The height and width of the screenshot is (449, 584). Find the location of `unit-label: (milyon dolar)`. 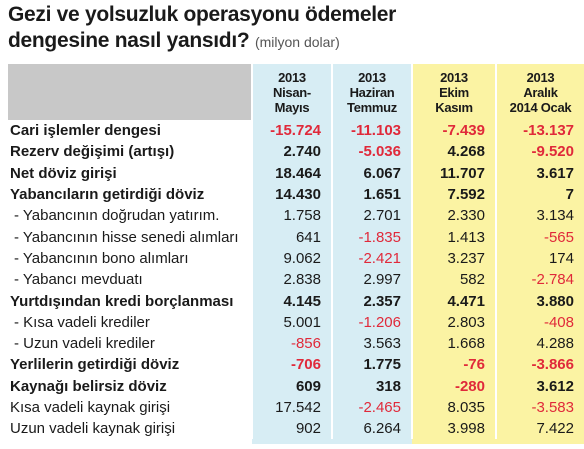

unit-label: (milyon dolar) is located at coordinates (297, 42).